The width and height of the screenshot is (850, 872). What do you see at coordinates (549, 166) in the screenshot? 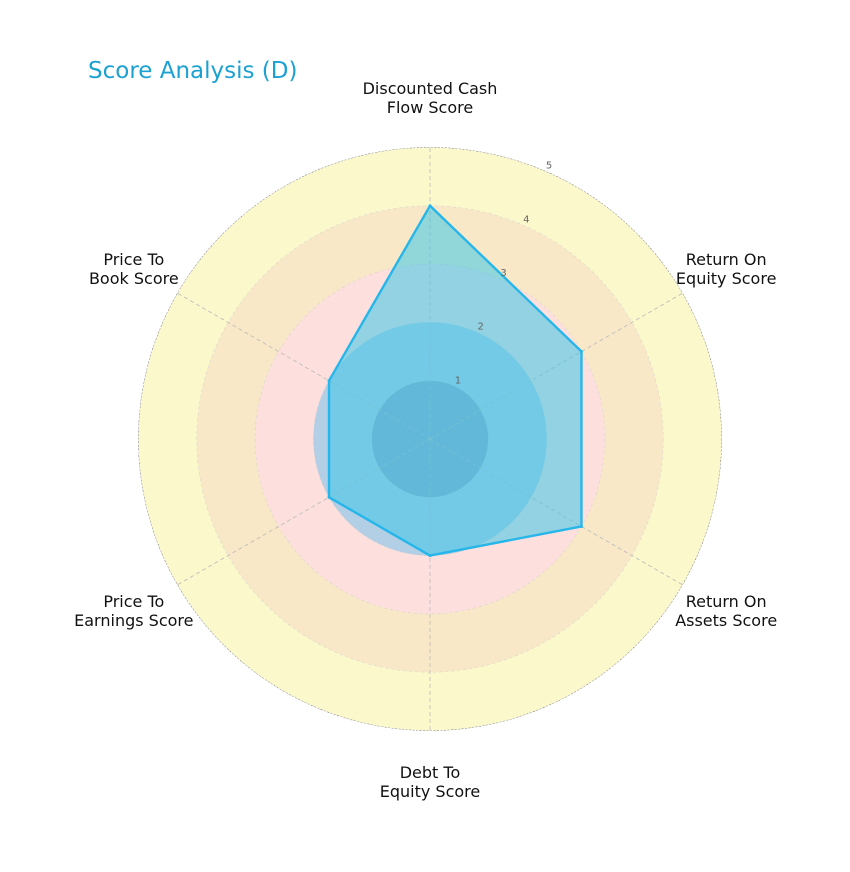
I see `tick-label-5: 5` at bounding box center [549, 166].